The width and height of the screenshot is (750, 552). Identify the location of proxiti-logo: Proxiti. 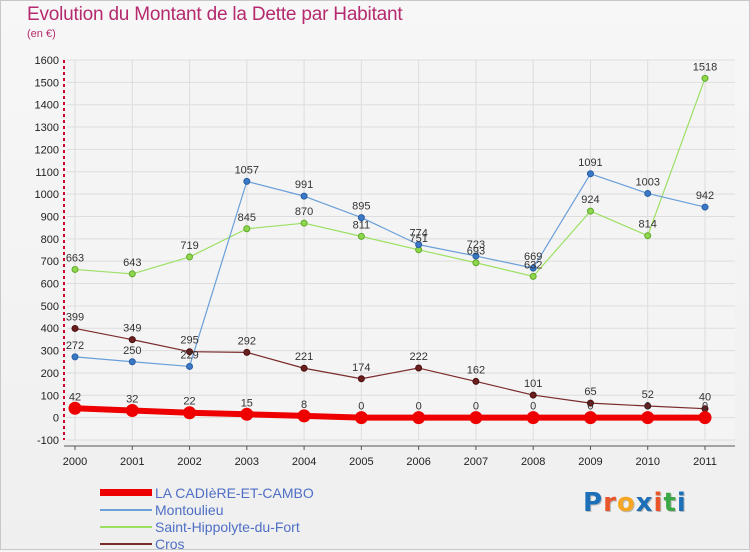
(635, 503).